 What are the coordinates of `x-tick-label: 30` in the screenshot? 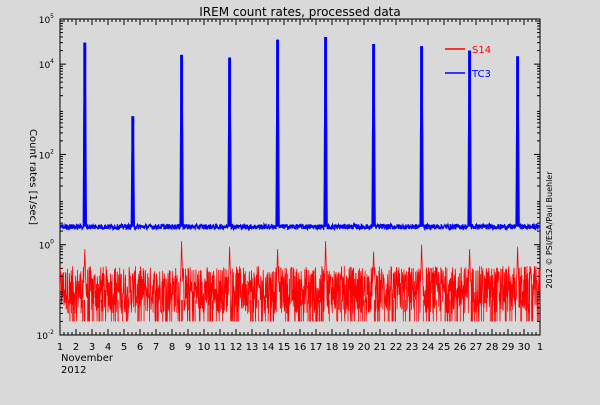 It's located at (524, 347).